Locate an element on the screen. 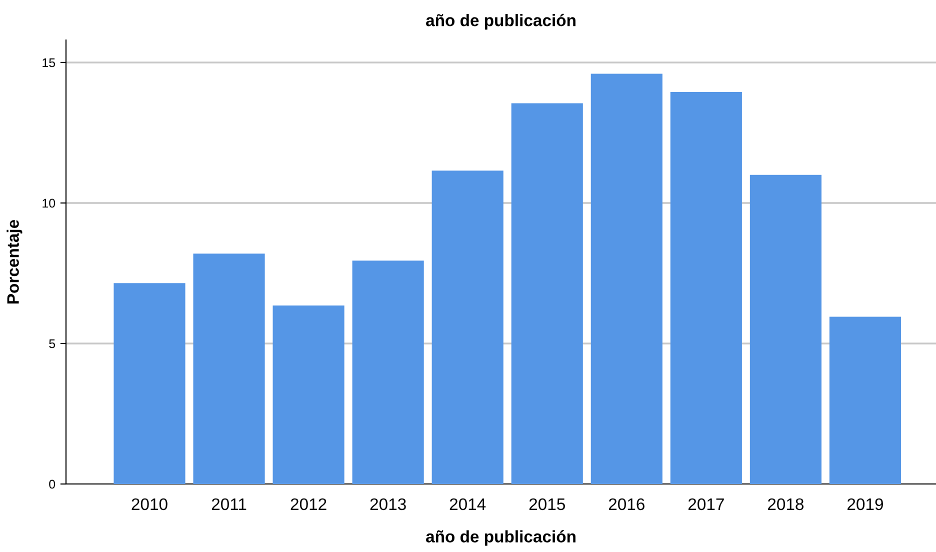 This screenshot has height=552, width=936. x-tick-label: 2019 is located at coordinates (865, 504).